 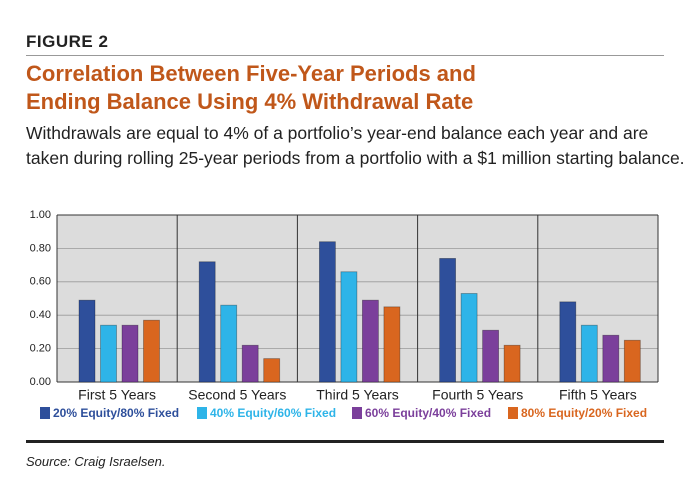 What do you see at coordinates (477, 395) in the screenshot?
I see `x-tick-label: Fourth 5 Years` at bounding box center [477, 395].